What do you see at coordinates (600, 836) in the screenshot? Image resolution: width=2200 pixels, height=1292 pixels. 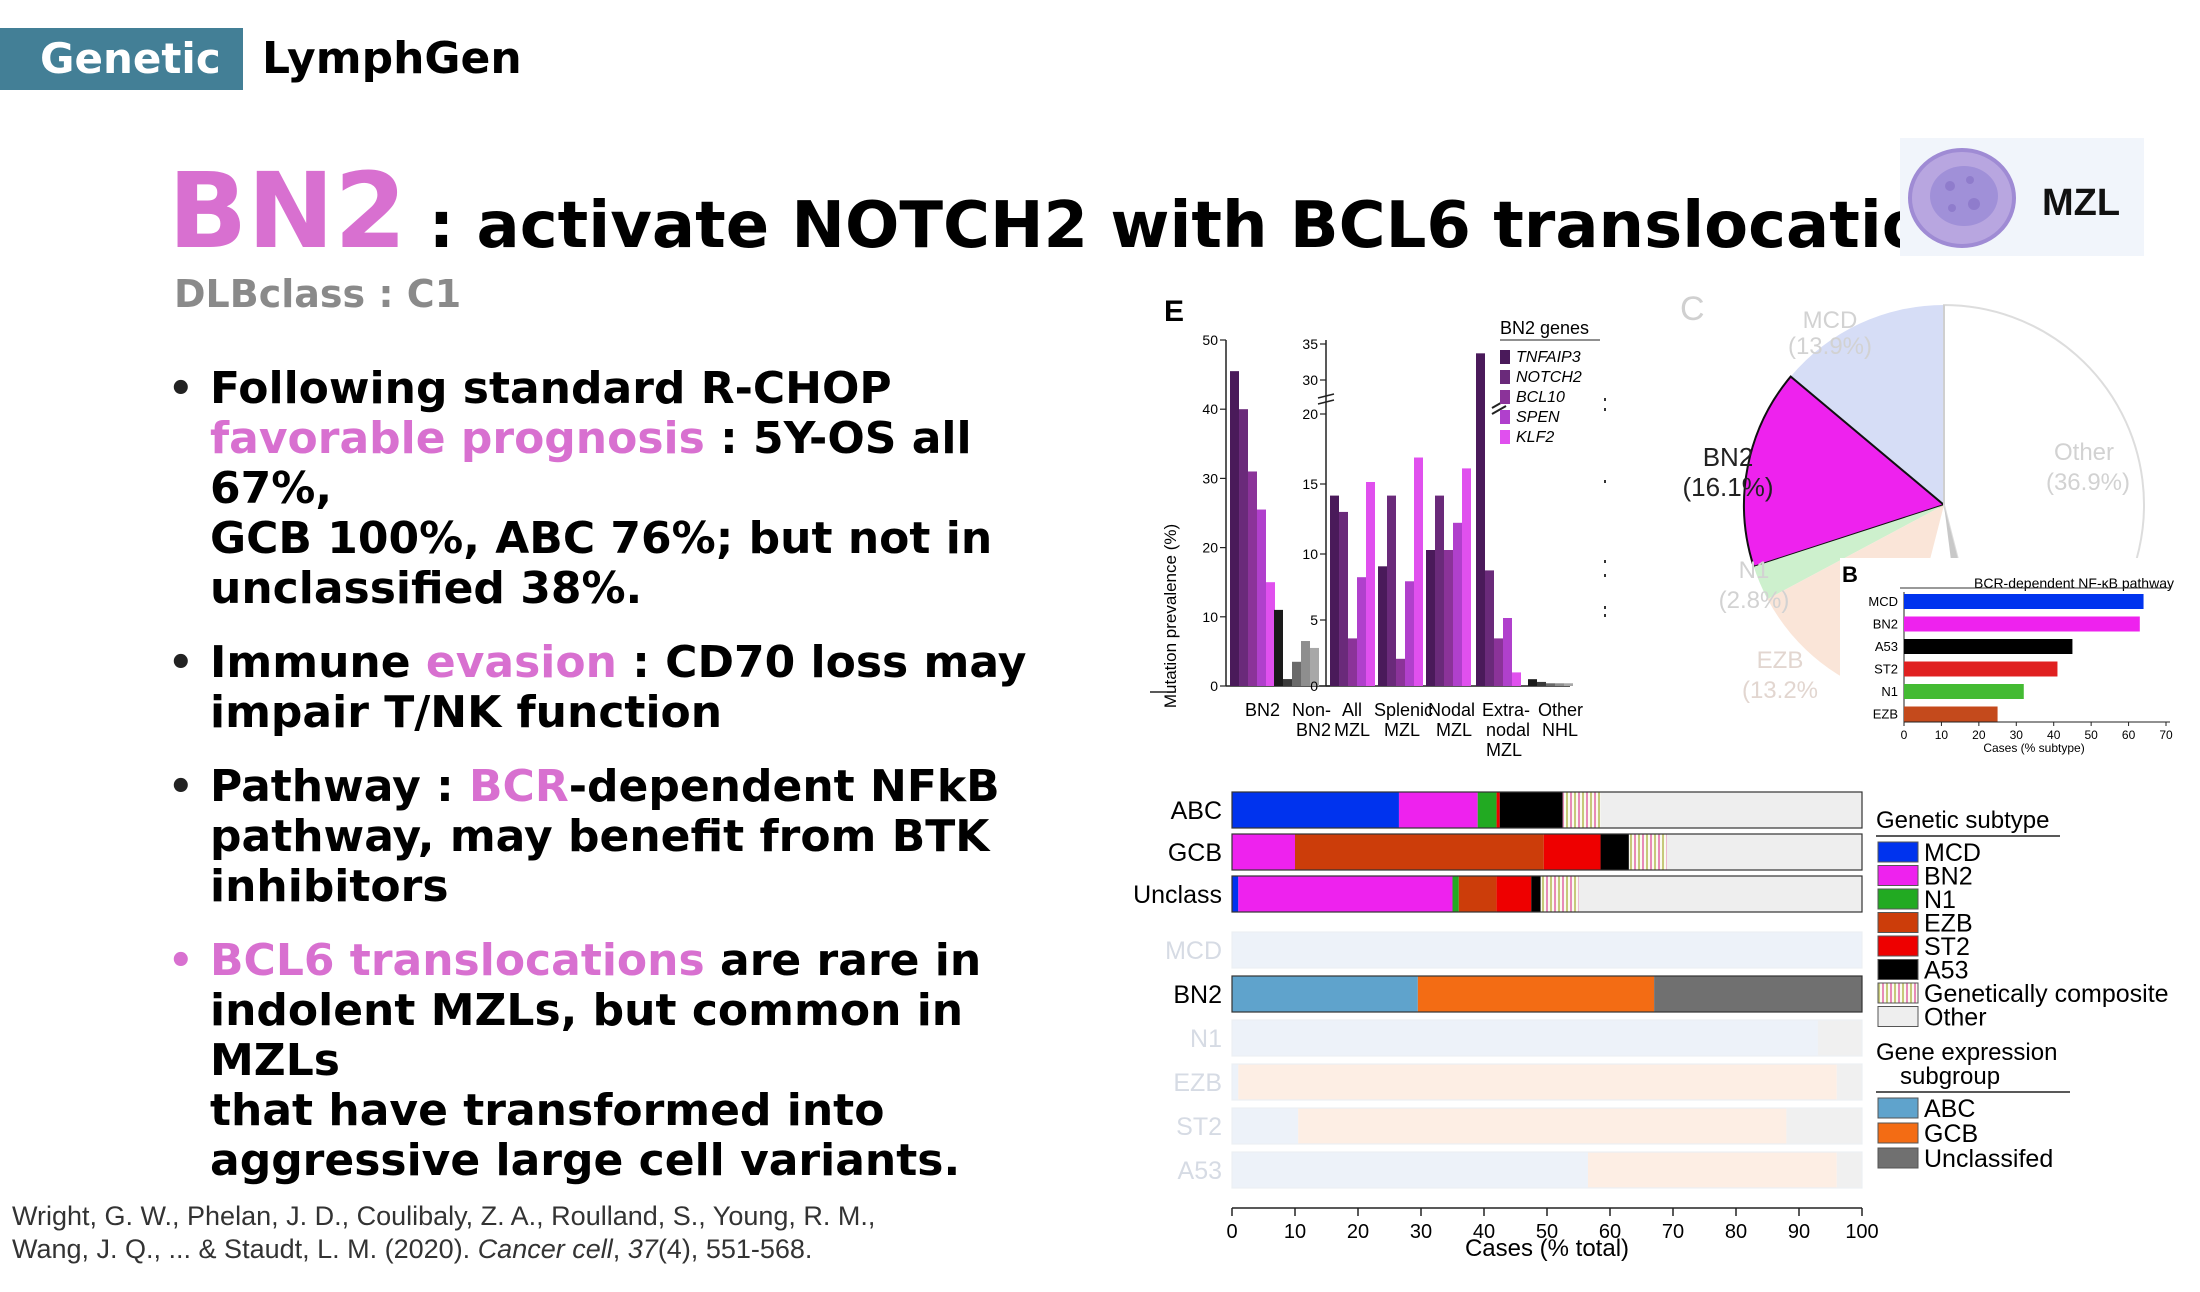 I see `bullet-line: pathway, may benefit from BTK` at bounding box center [600, 836].